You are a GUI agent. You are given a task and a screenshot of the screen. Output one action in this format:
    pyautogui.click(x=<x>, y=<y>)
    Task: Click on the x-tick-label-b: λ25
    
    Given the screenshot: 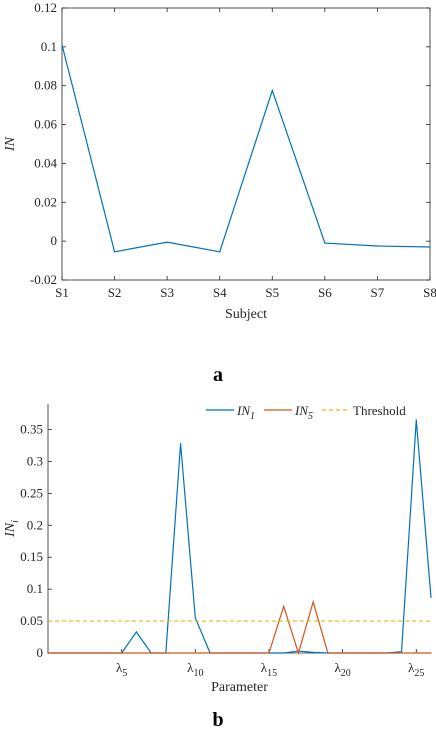 What is the action you would take?
    pyautogui.click(x=416, y=669)
    